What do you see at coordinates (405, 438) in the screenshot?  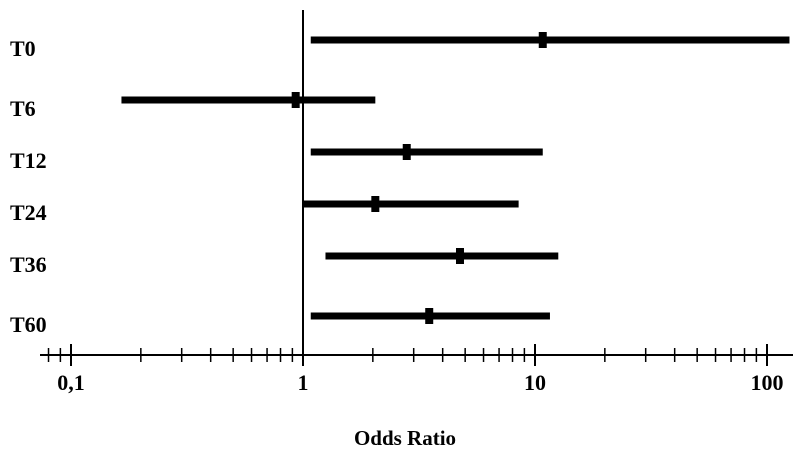 I see `x-axis-title: Odds Ratio` at bounding box center [405, 438].